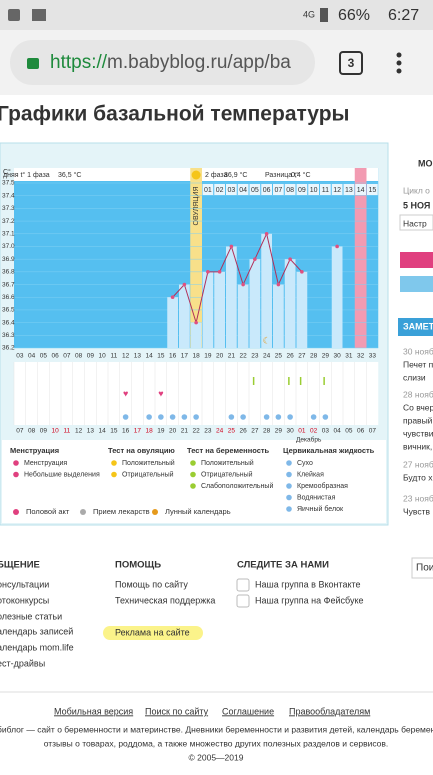 Image resolution: width=433 pixels, height=775 pixels. I want to click on legend-item: Отрицательный, so click(148, 474).